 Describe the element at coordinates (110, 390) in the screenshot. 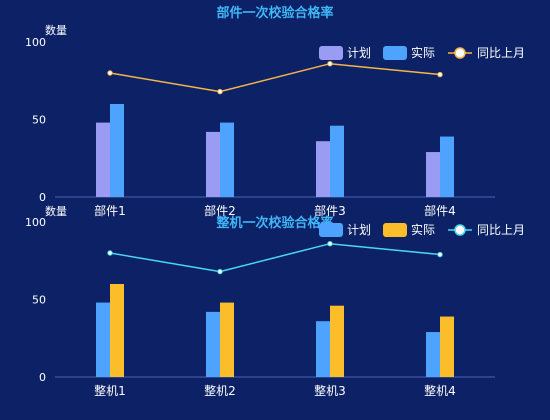

I see `x-tick-label: 整机1` at that location.